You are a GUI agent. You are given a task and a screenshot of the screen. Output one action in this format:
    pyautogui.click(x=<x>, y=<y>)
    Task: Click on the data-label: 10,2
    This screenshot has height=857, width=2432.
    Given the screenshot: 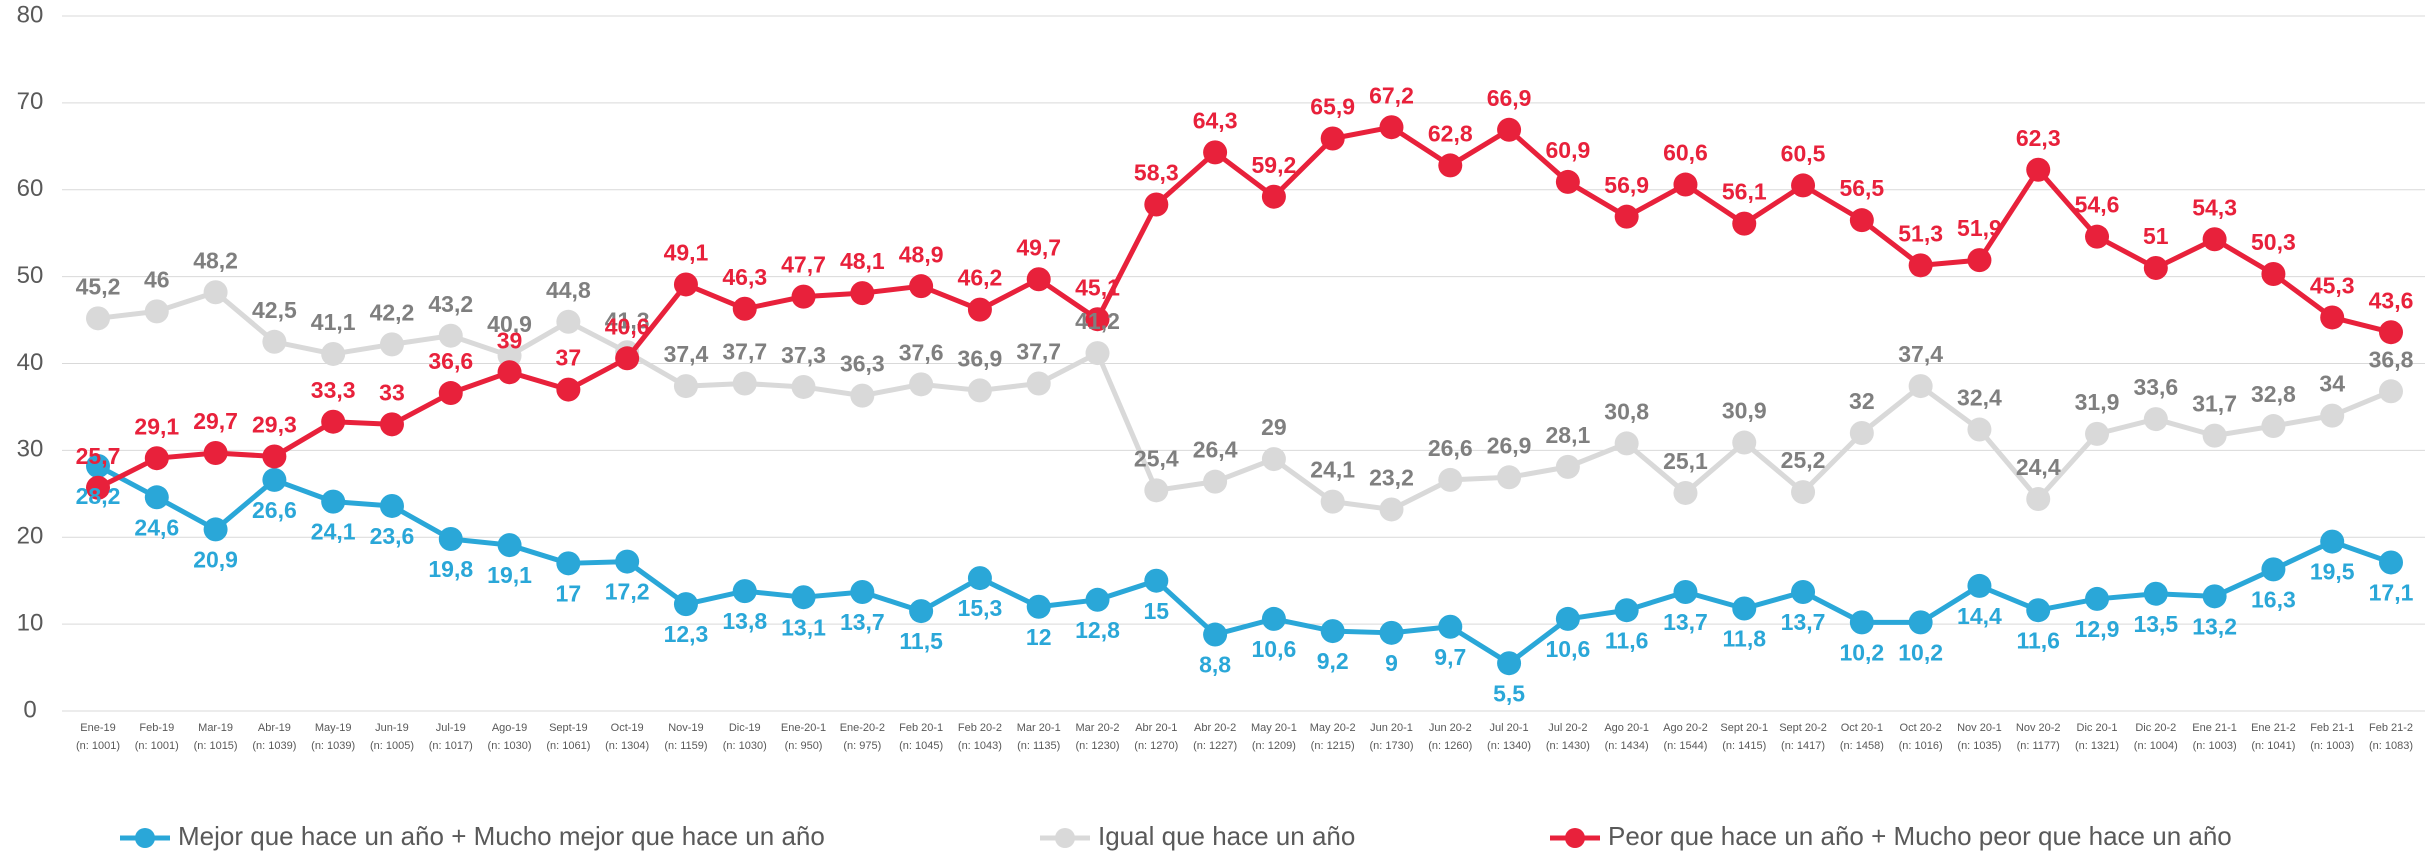 What is the action you would take?
    pyautogui.click(x=1920, y=652)
    